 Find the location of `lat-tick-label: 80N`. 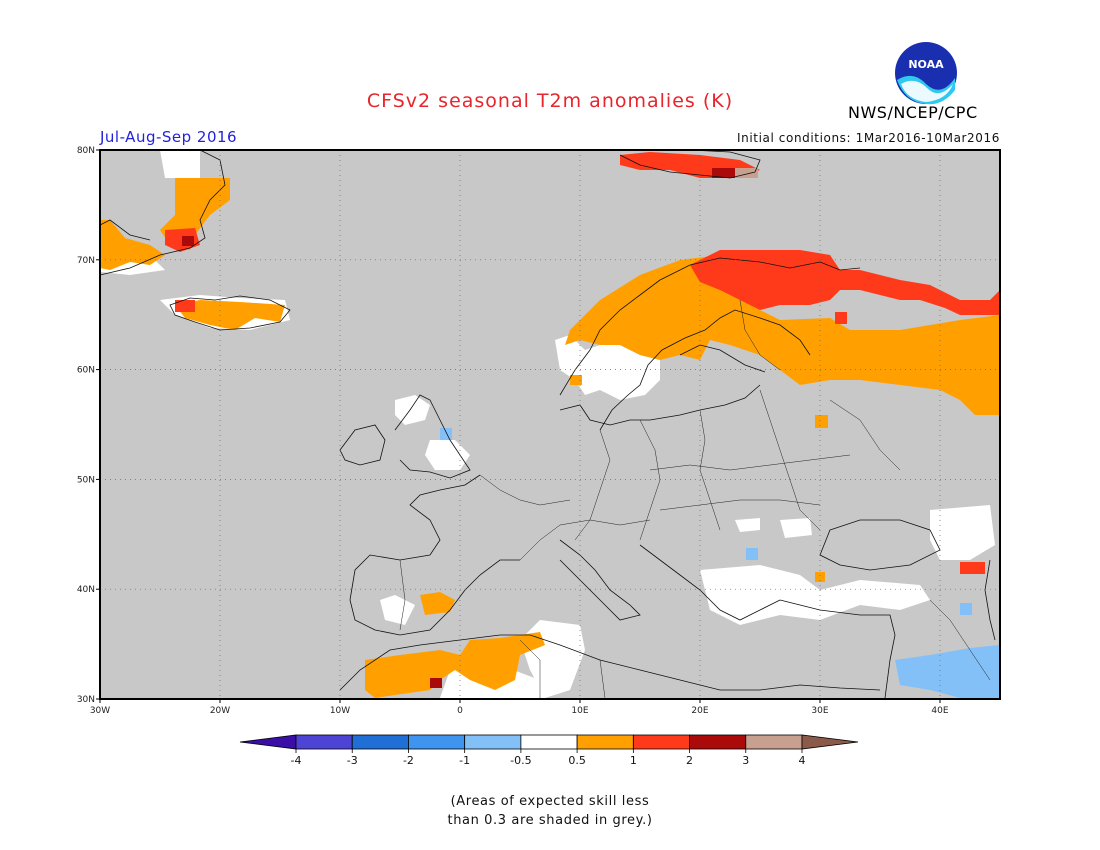

lat-tick-label: 80N is located at coordinates (86, 151).